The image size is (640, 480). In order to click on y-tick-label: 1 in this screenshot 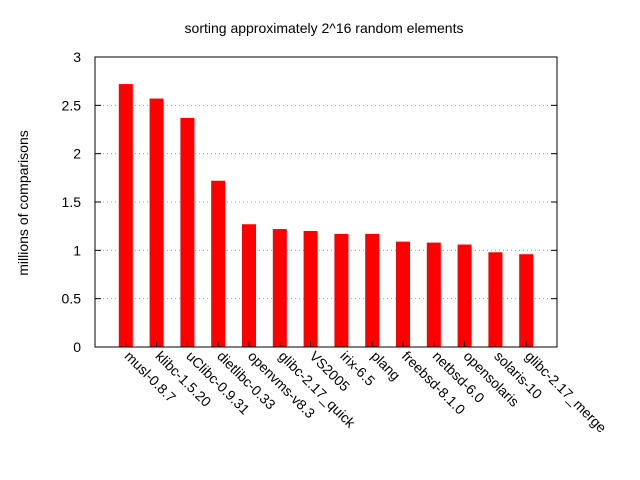, I will do `click(77, 250)`.